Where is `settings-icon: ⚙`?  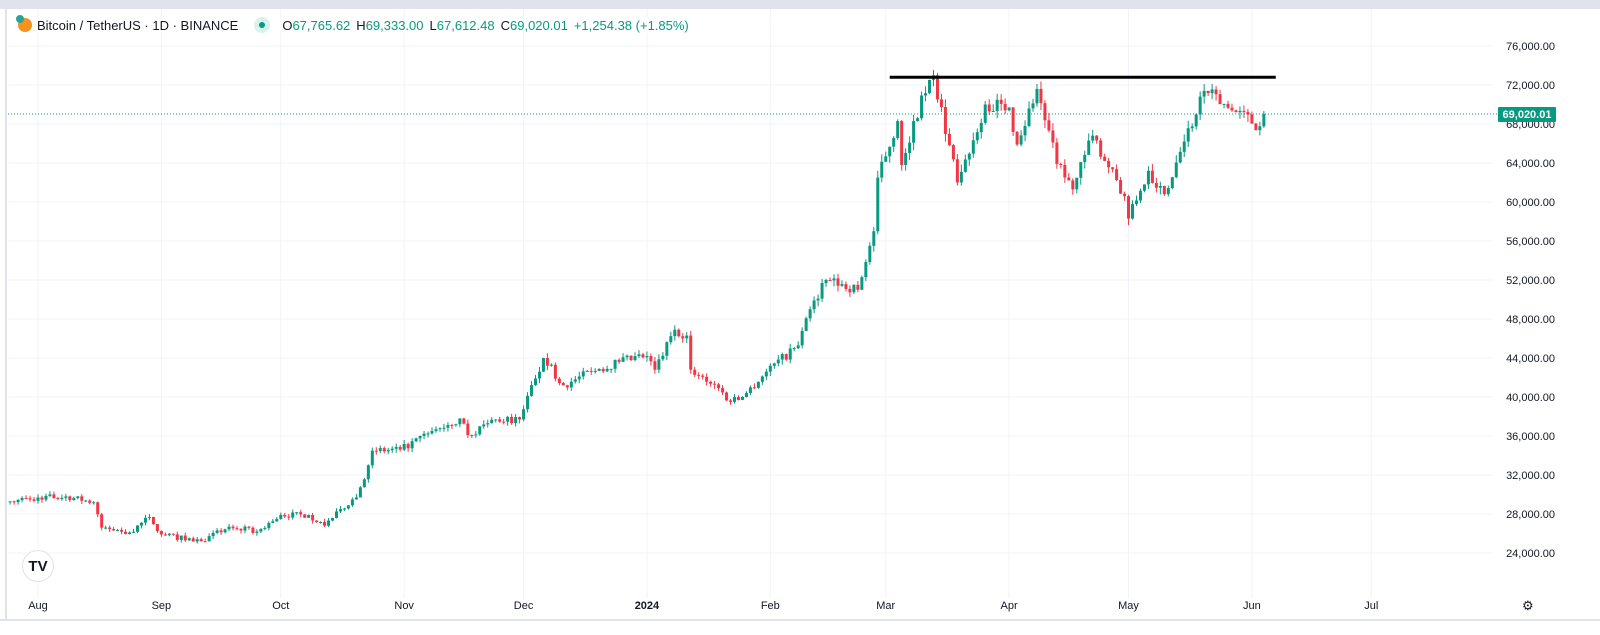 settings-icon: ⚙ is located at coordinates (1528, 605).